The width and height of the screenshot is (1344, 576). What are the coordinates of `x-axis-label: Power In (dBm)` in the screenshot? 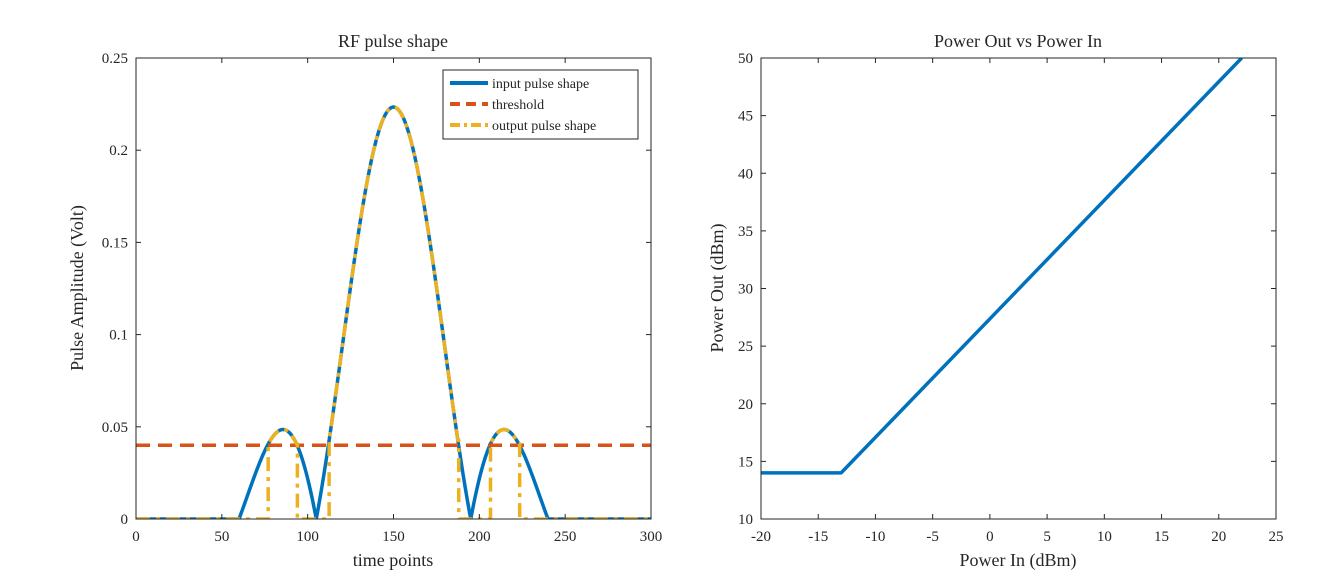 It's located at (1018, 560).